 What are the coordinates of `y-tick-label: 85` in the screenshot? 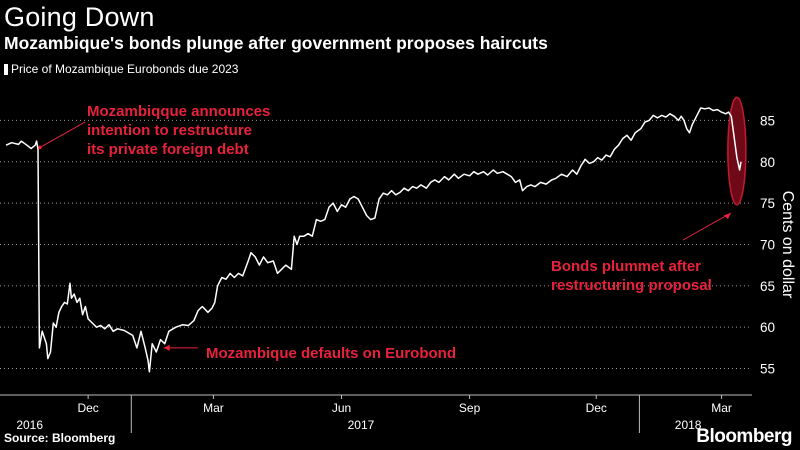 It's located at (767, 120).